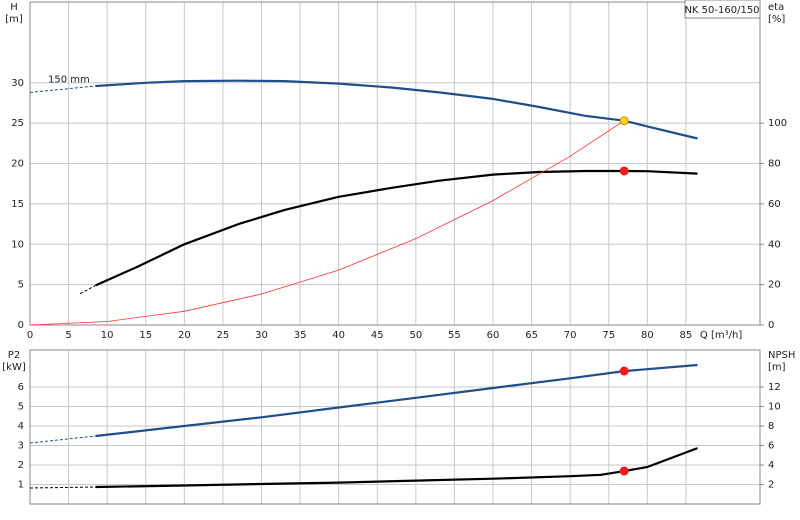  Describe the element at coordinates (774, 387) in the screenshot. I see `y2-tick-label: 12` at that location.